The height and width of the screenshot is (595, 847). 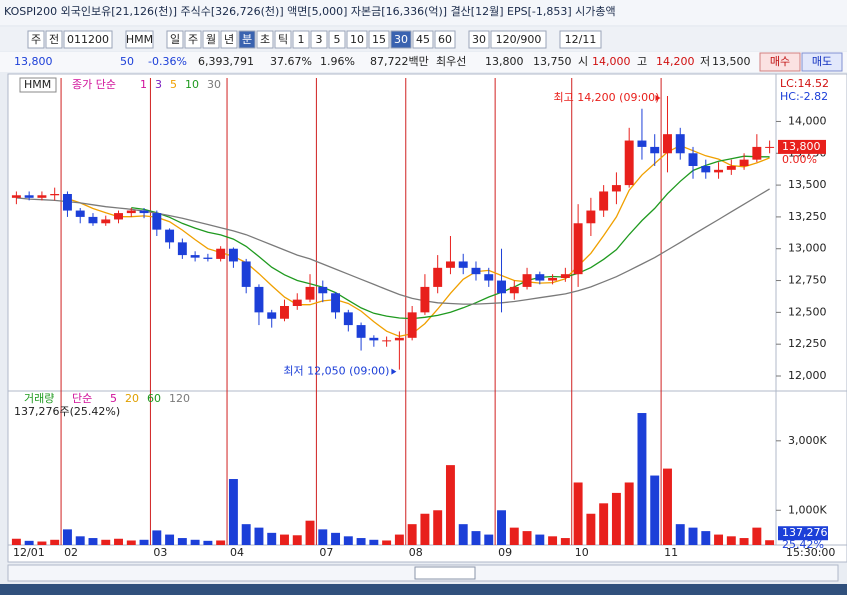 I want to click on high-annotation: 최고 14,200 (09:00), so click(x=606, y=97).